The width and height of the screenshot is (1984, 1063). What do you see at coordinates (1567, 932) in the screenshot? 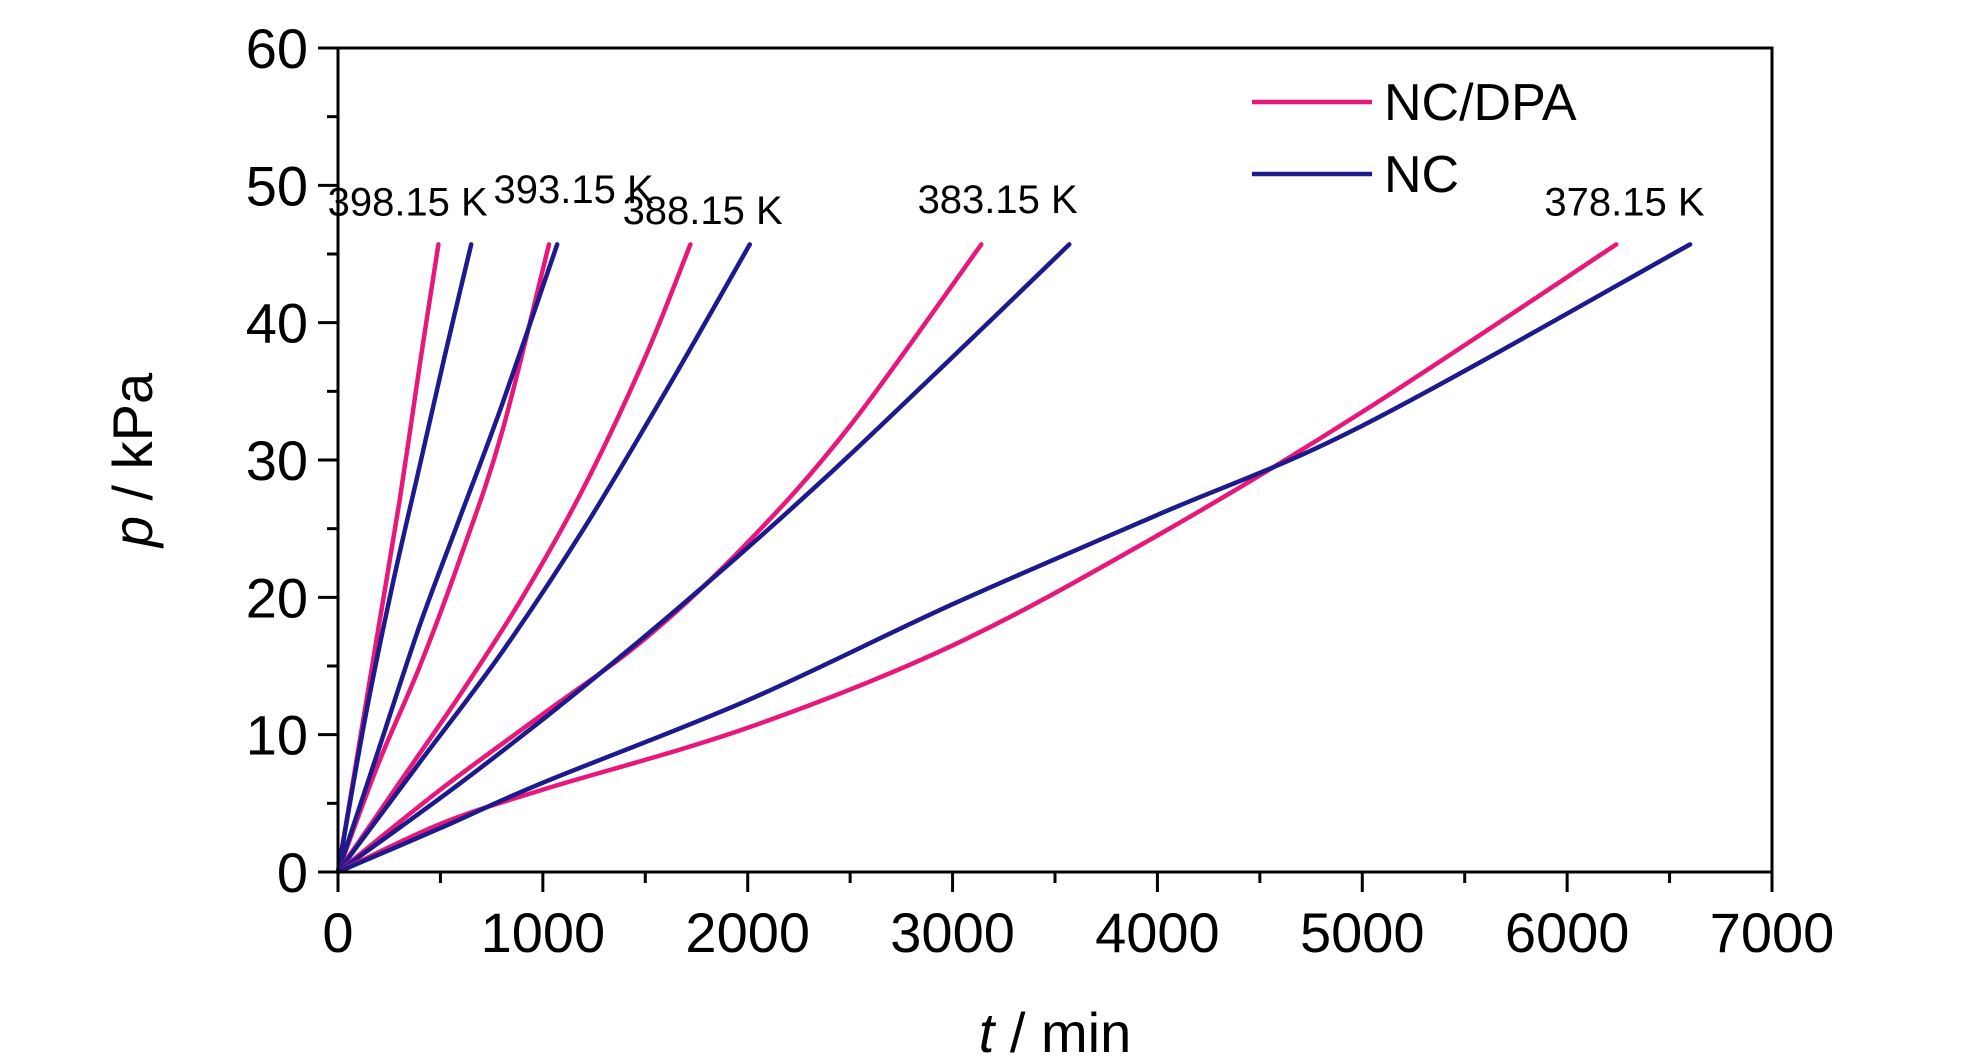
I see `x-tick-label: 6000` at bounding box center [1567, 932].